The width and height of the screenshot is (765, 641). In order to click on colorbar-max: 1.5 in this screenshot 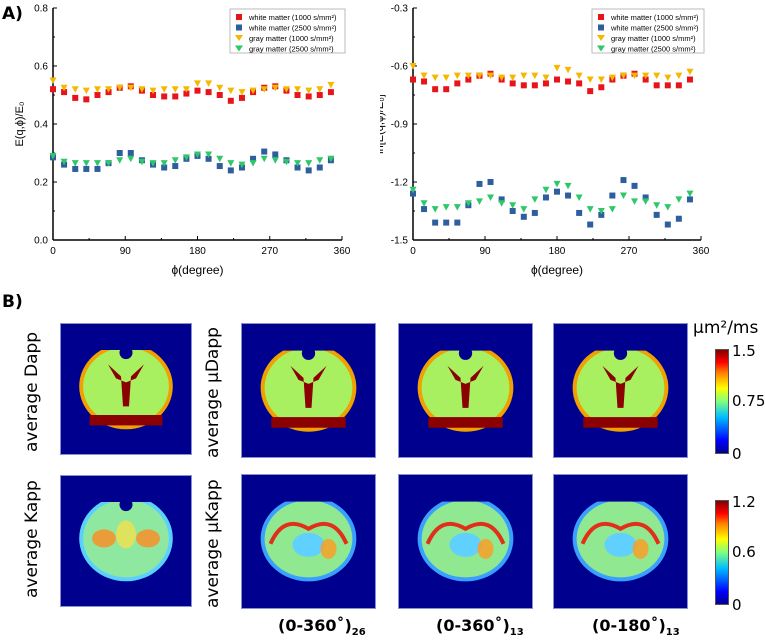, I will do `click(744, 351)`.